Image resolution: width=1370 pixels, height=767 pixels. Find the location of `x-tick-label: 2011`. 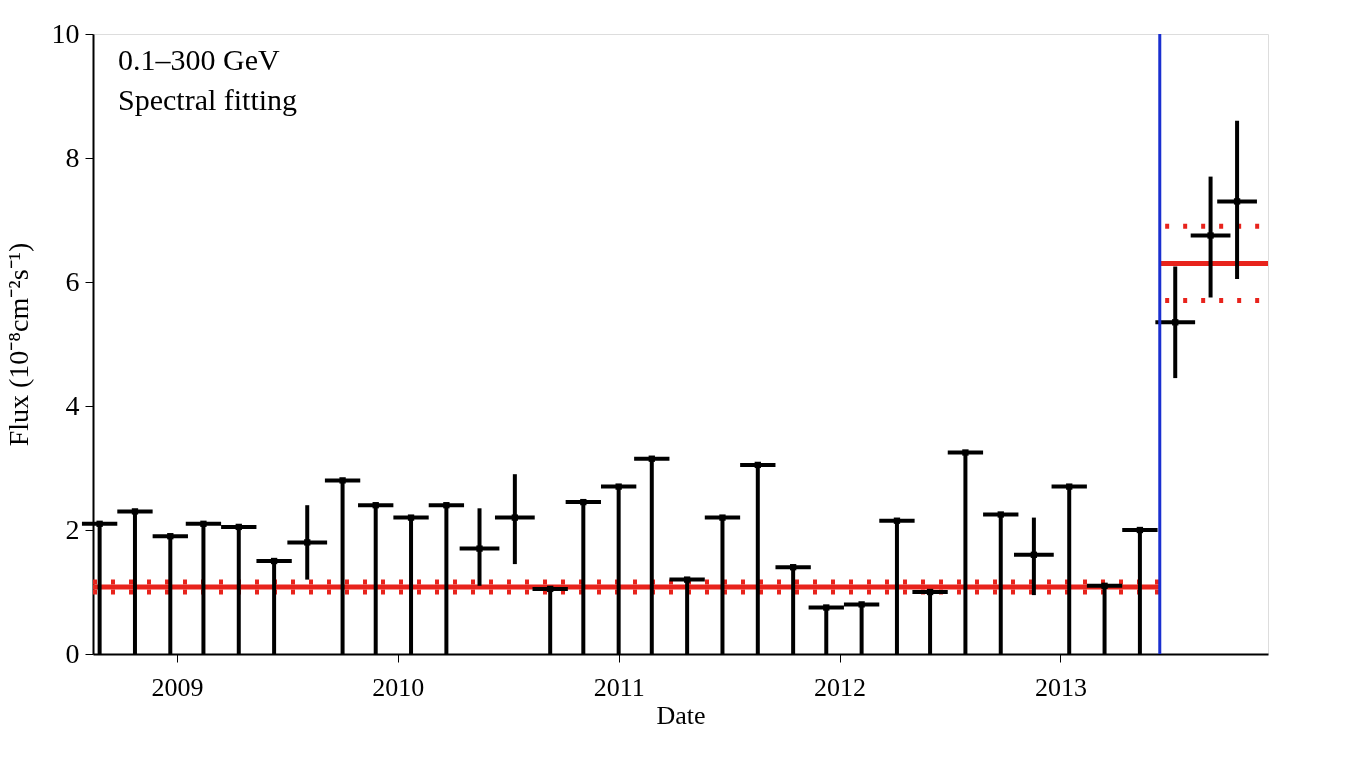

x-tick-label: 2011 is located at coordinates (619, 687).